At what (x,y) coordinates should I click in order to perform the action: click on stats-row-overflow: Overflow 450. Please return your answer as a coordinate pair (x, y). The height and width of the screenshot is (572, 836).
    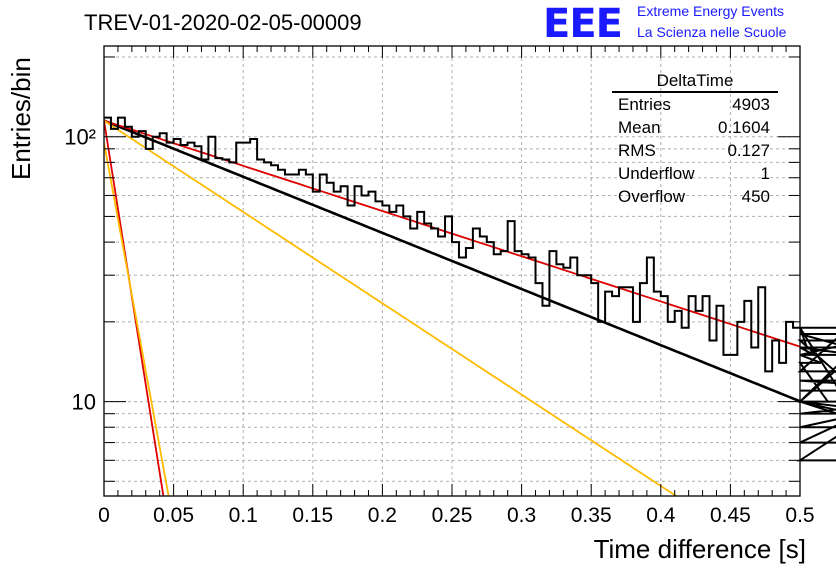
    Looking at the image, I should click on (695, 196).